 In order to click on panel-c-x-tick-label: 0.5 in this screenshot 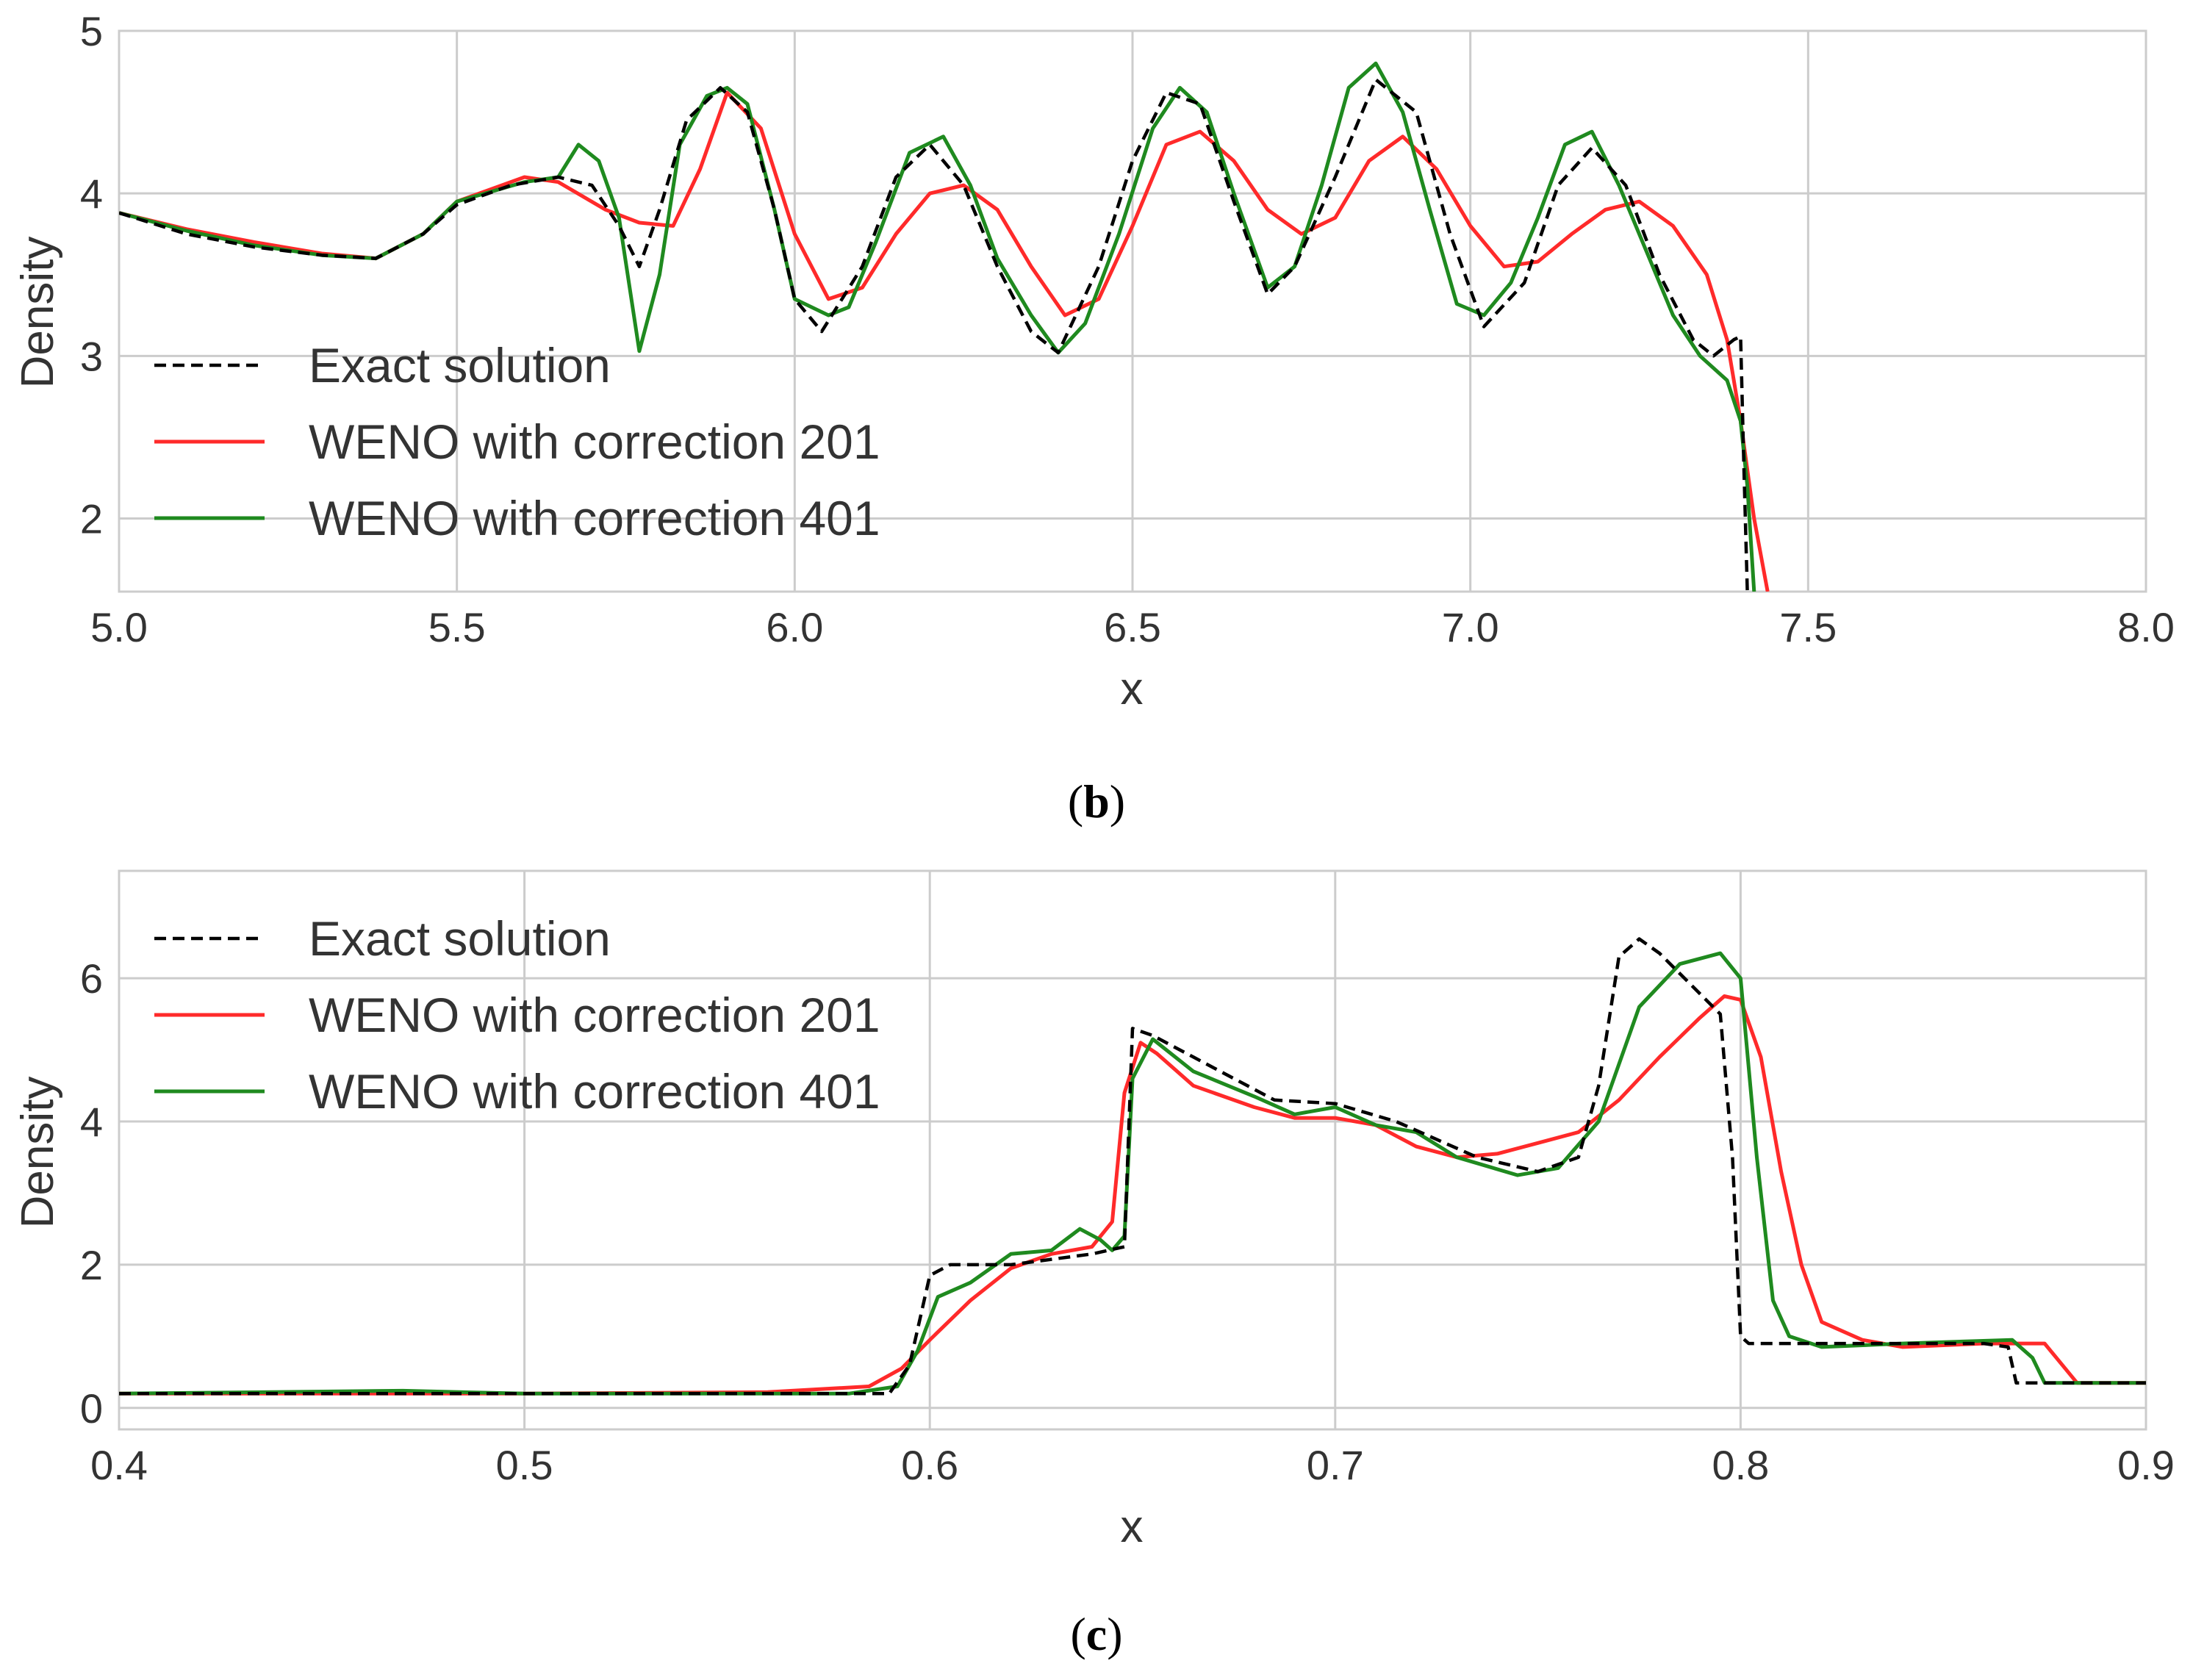, I will do `click(524, 1465)`.